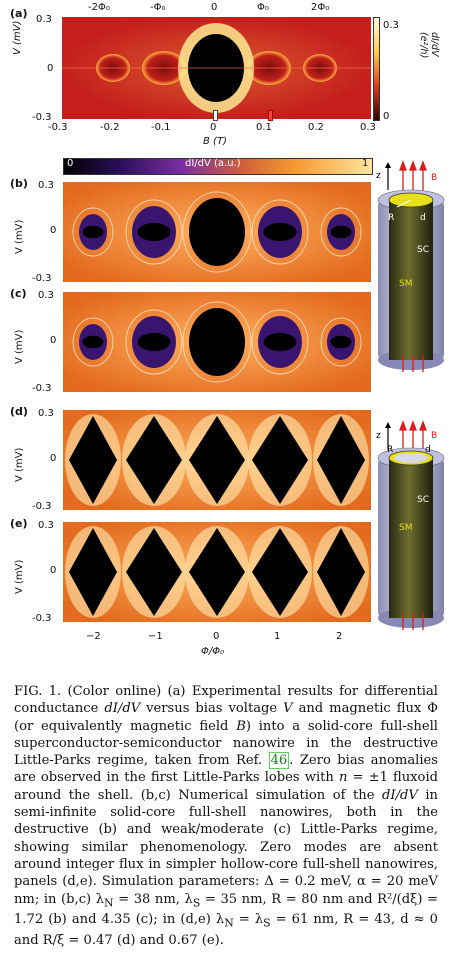 Image resolution: width=451 pixels, height=973 pixels. Describe the element at coordinates (410, 266) in the screenshot. I see `solid-core-wire-diagram: z B R d SC SM` at that location.